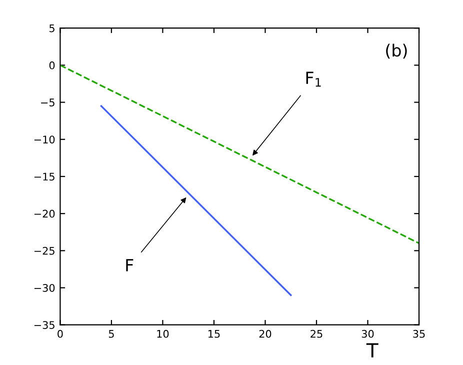 The height and width of the screenshot is (365, 463). Describe the element at coordinates (44, 250) in the screenshot. I see `y-tick-label: −25` at that location.